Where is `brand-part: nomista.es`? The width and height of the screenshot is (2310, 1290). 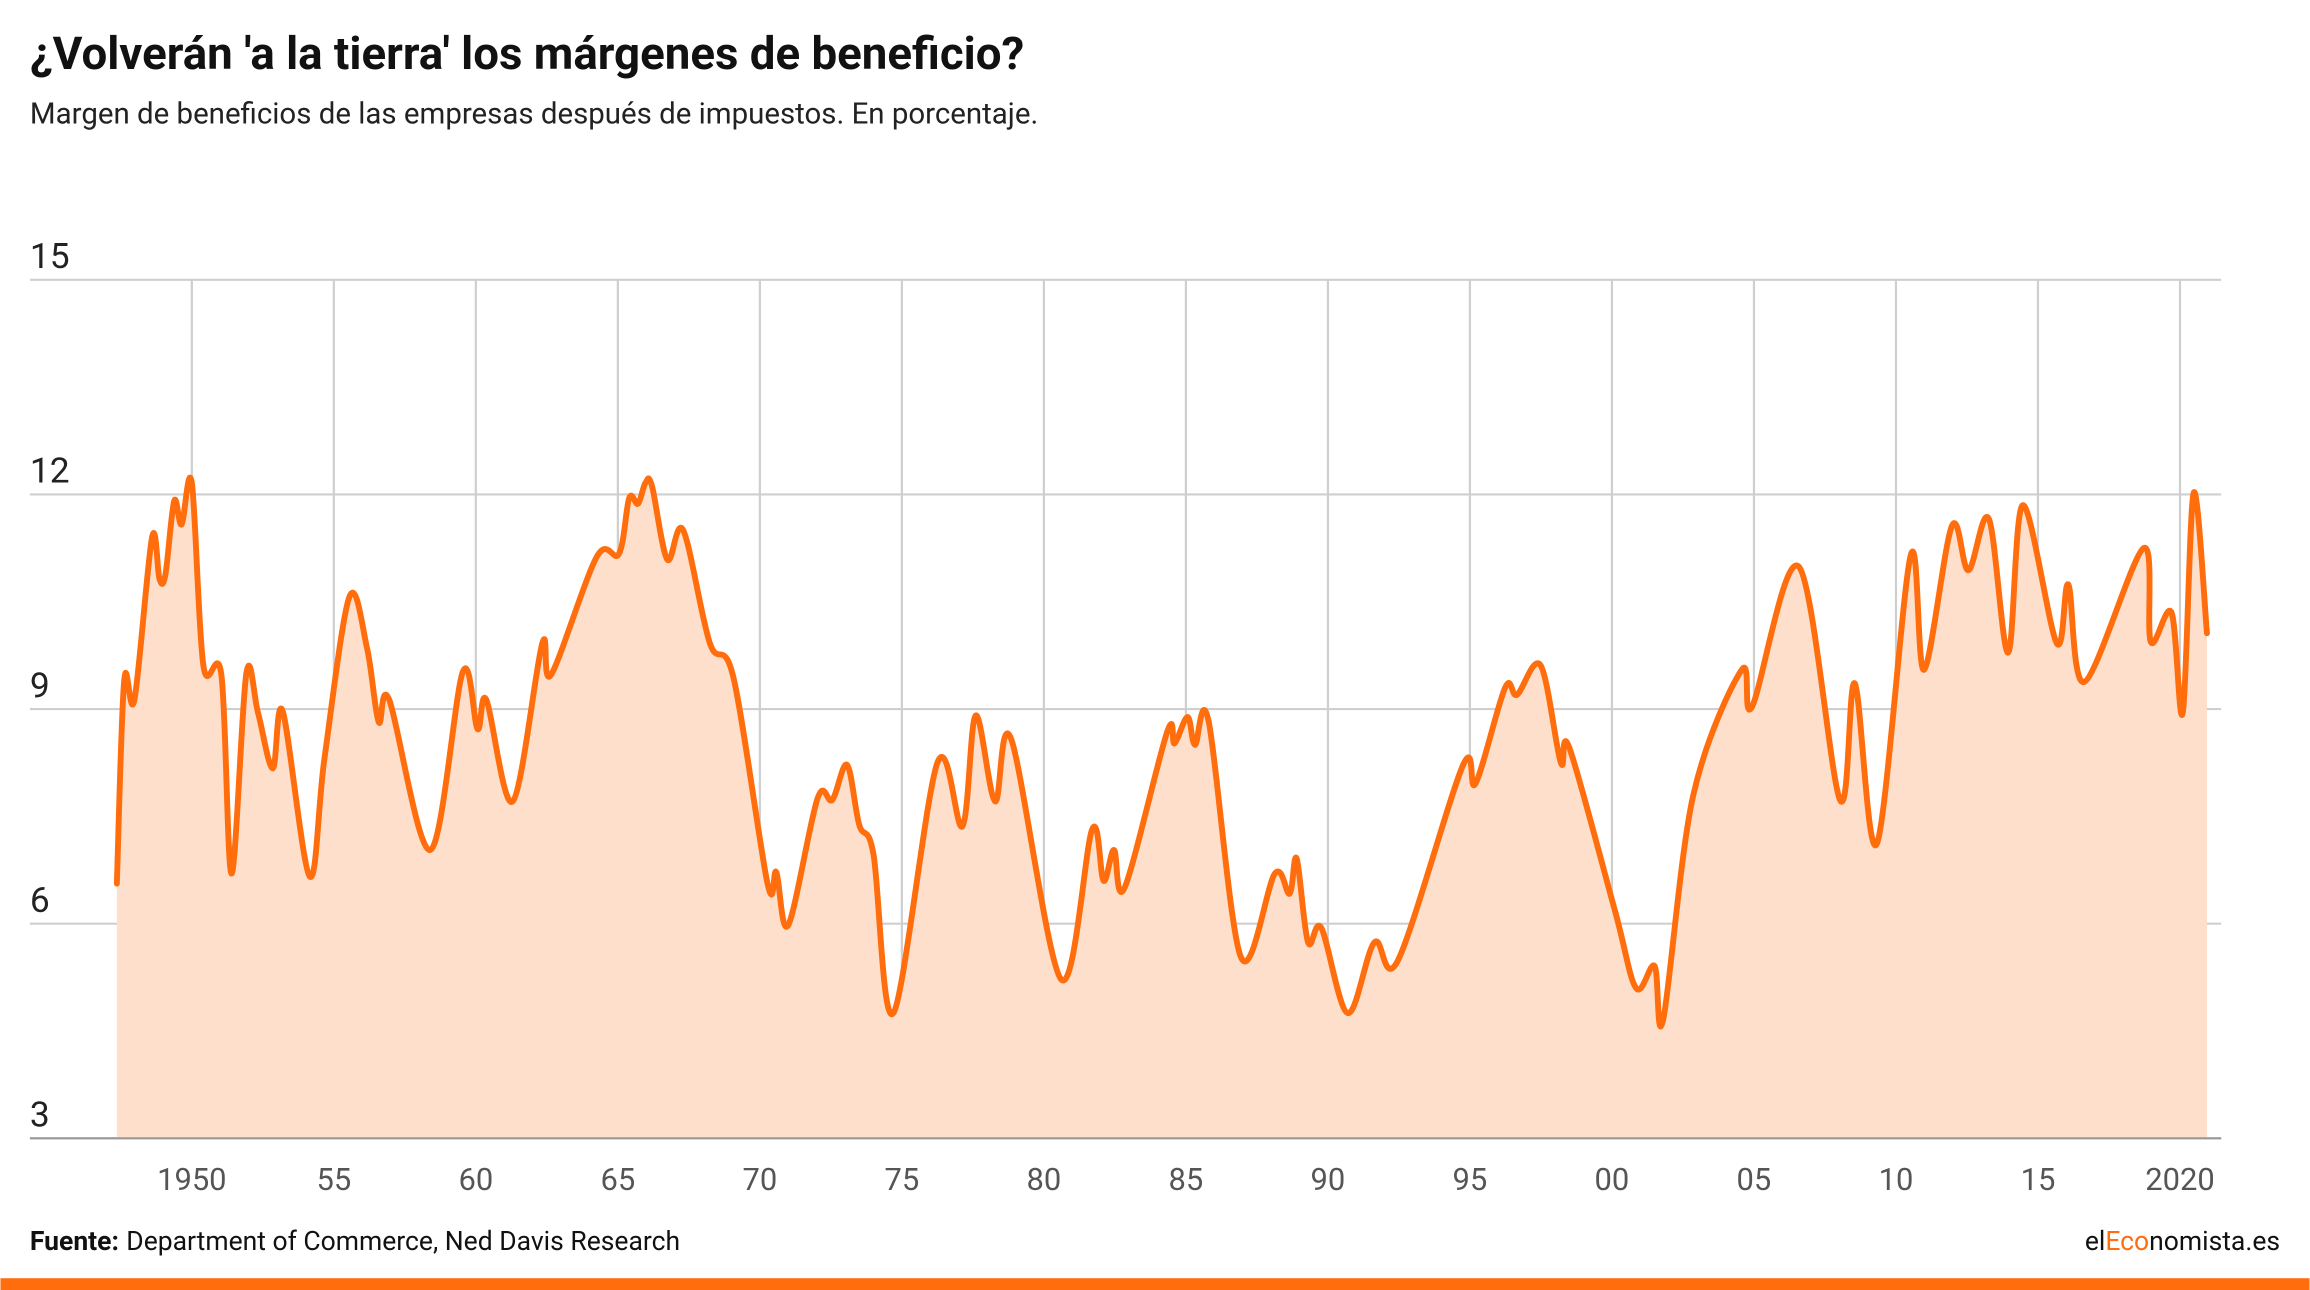
brand-part: nomista.es is located at coordinates (2214, 1241).